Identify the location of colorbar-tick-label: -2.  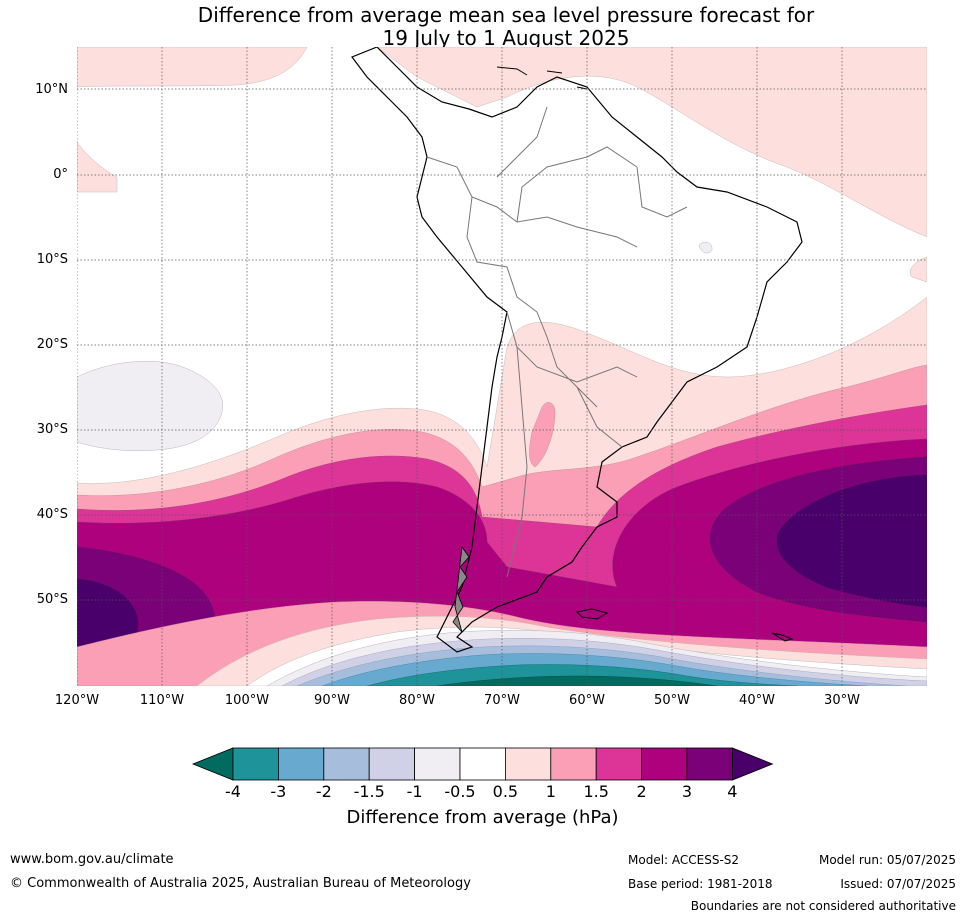
(323, 791).